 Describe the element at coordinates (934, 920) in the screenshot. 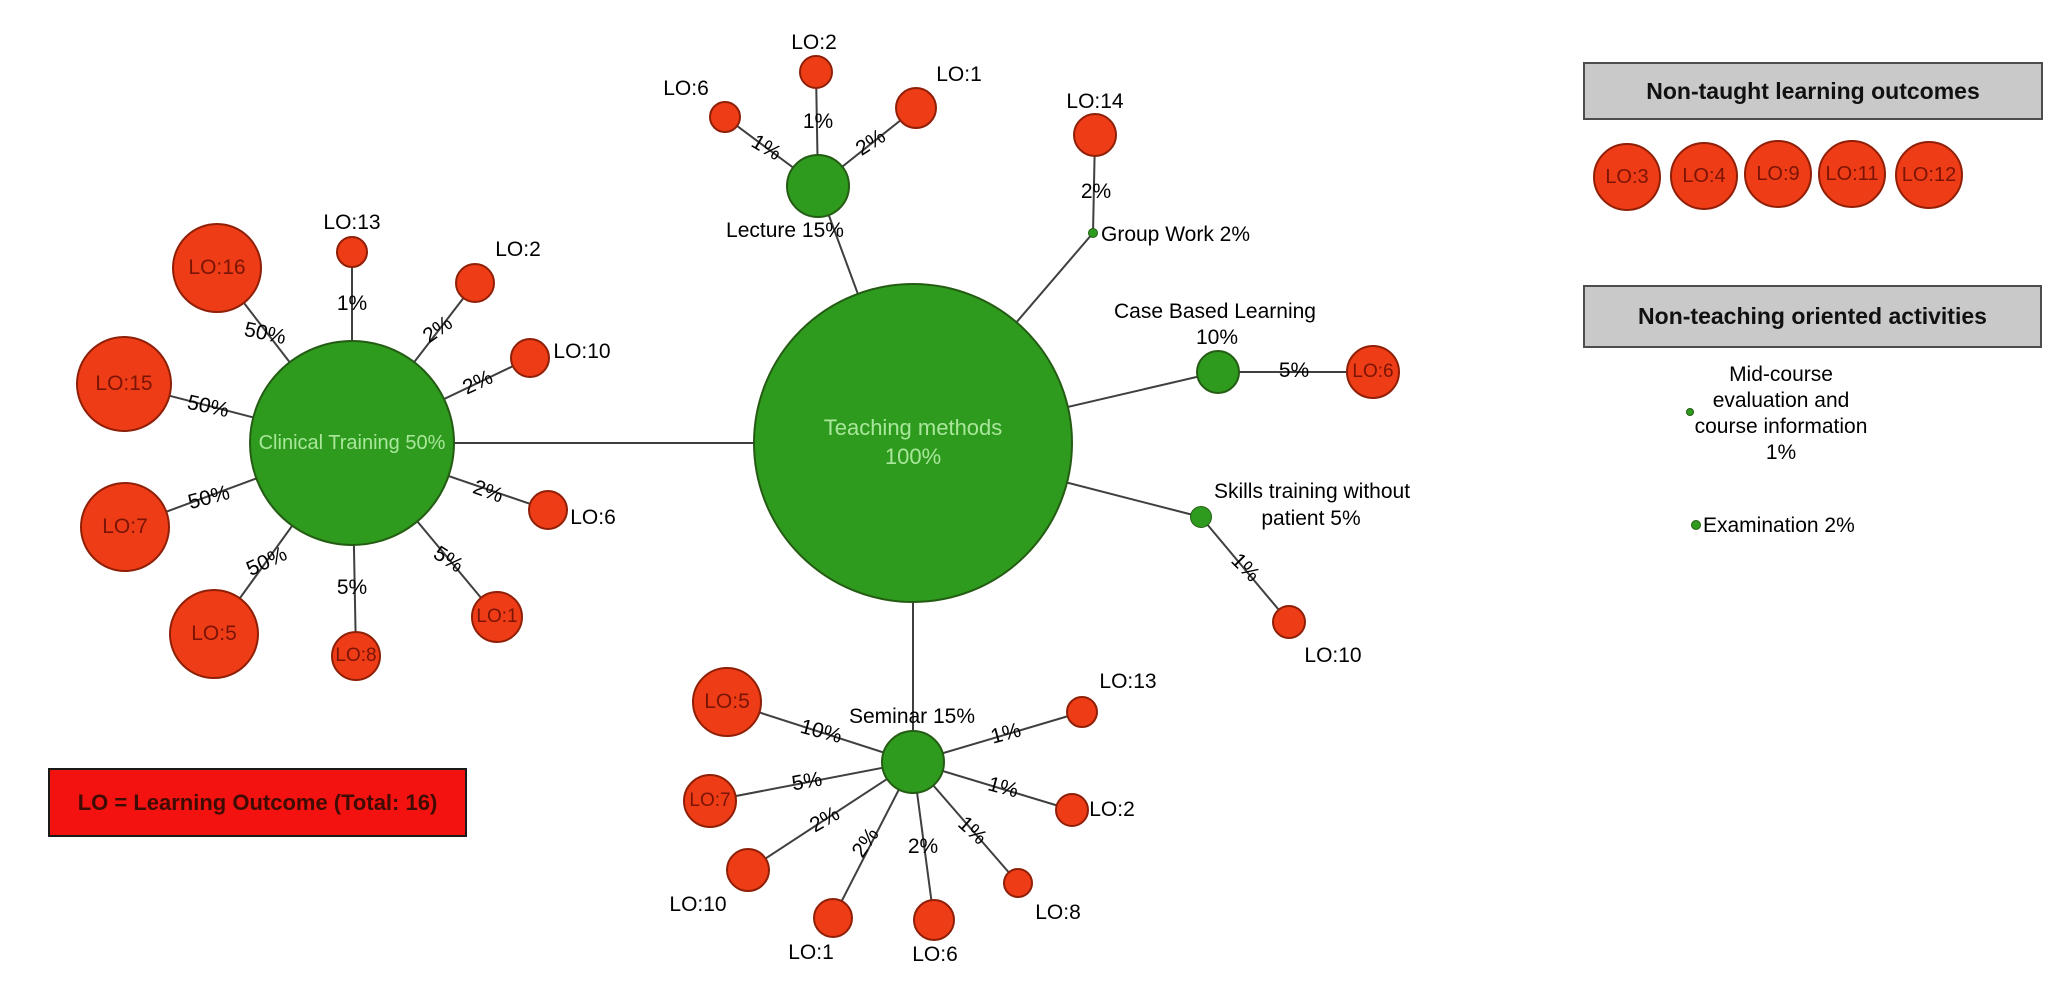

I see `node-seminar-lo6` at that location.